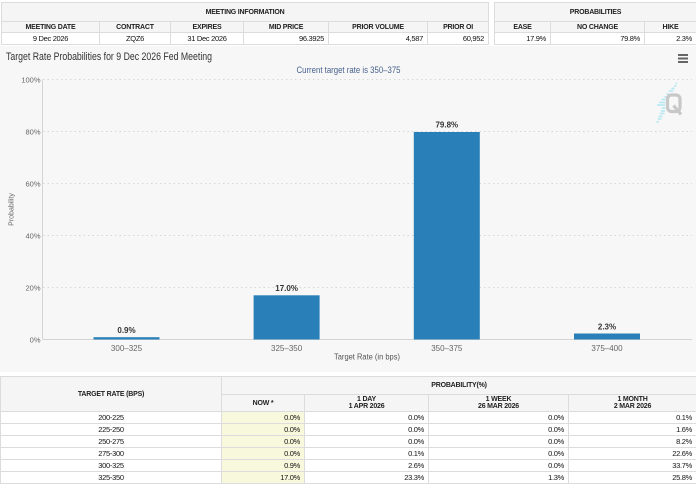 The width and height of the screenshot is (696, 484). What do you see at coordinates (32, 236) in the screenshot?
I see `svg-text: 40%` at bounding box center [32, 236].